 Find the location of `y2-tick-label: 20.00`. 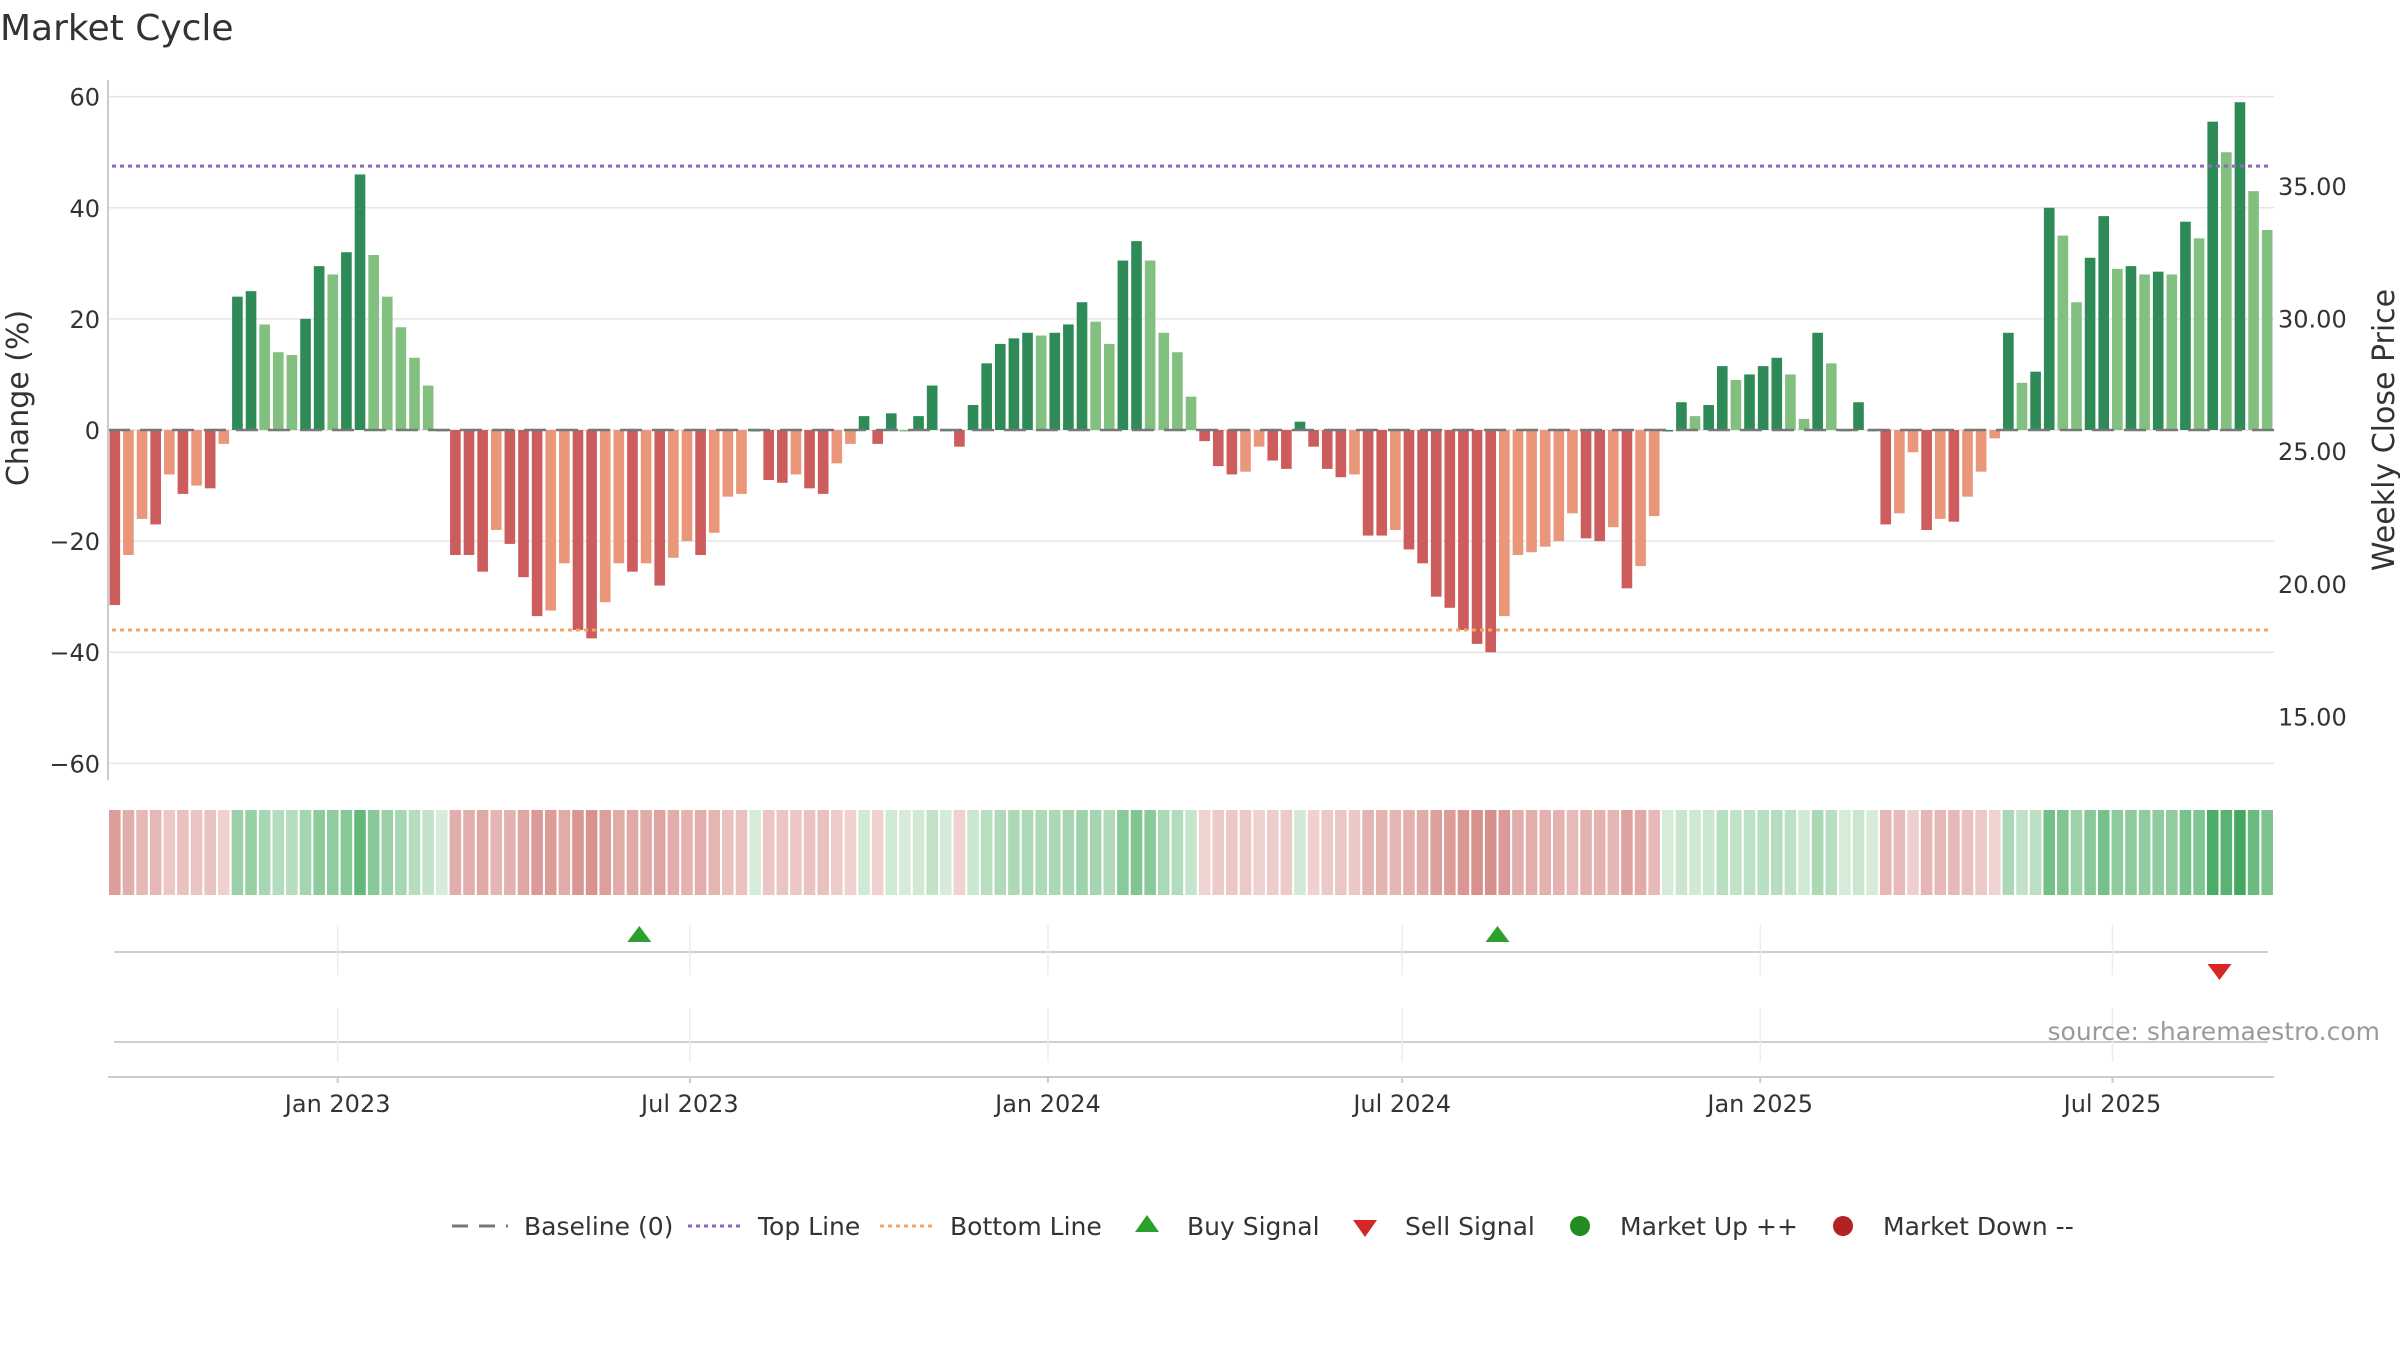

y2-tick-label: 20.00 is located at coordinates (2312, 585).